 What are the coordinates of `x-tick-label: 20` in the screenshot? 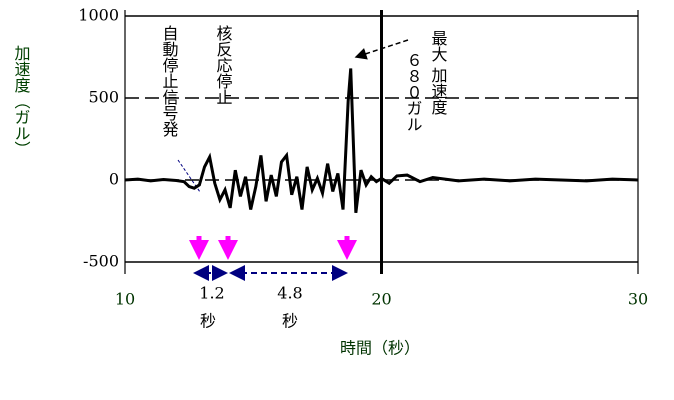 It's located at (381, 299).